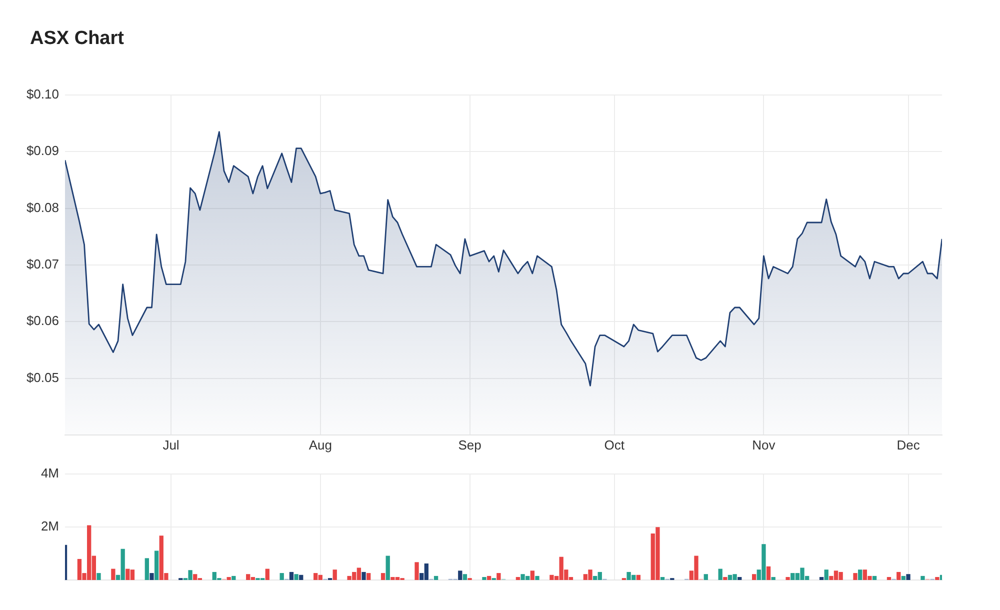  Describe the element at coordinates (42, 264) in the screenshot. I see `y-tick-label: $0.07` at that location.